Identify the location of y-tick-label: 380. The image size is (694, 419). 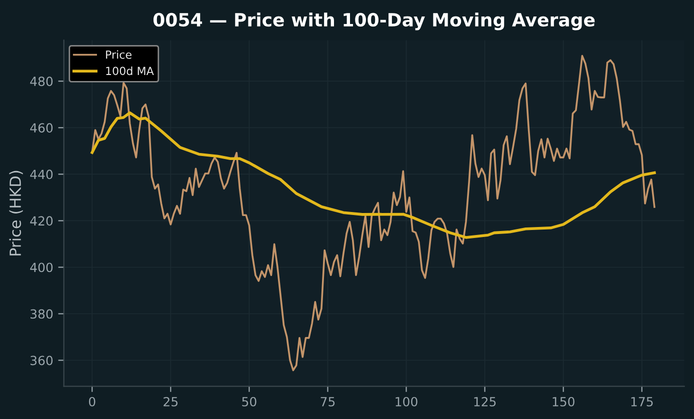
(41, 314).